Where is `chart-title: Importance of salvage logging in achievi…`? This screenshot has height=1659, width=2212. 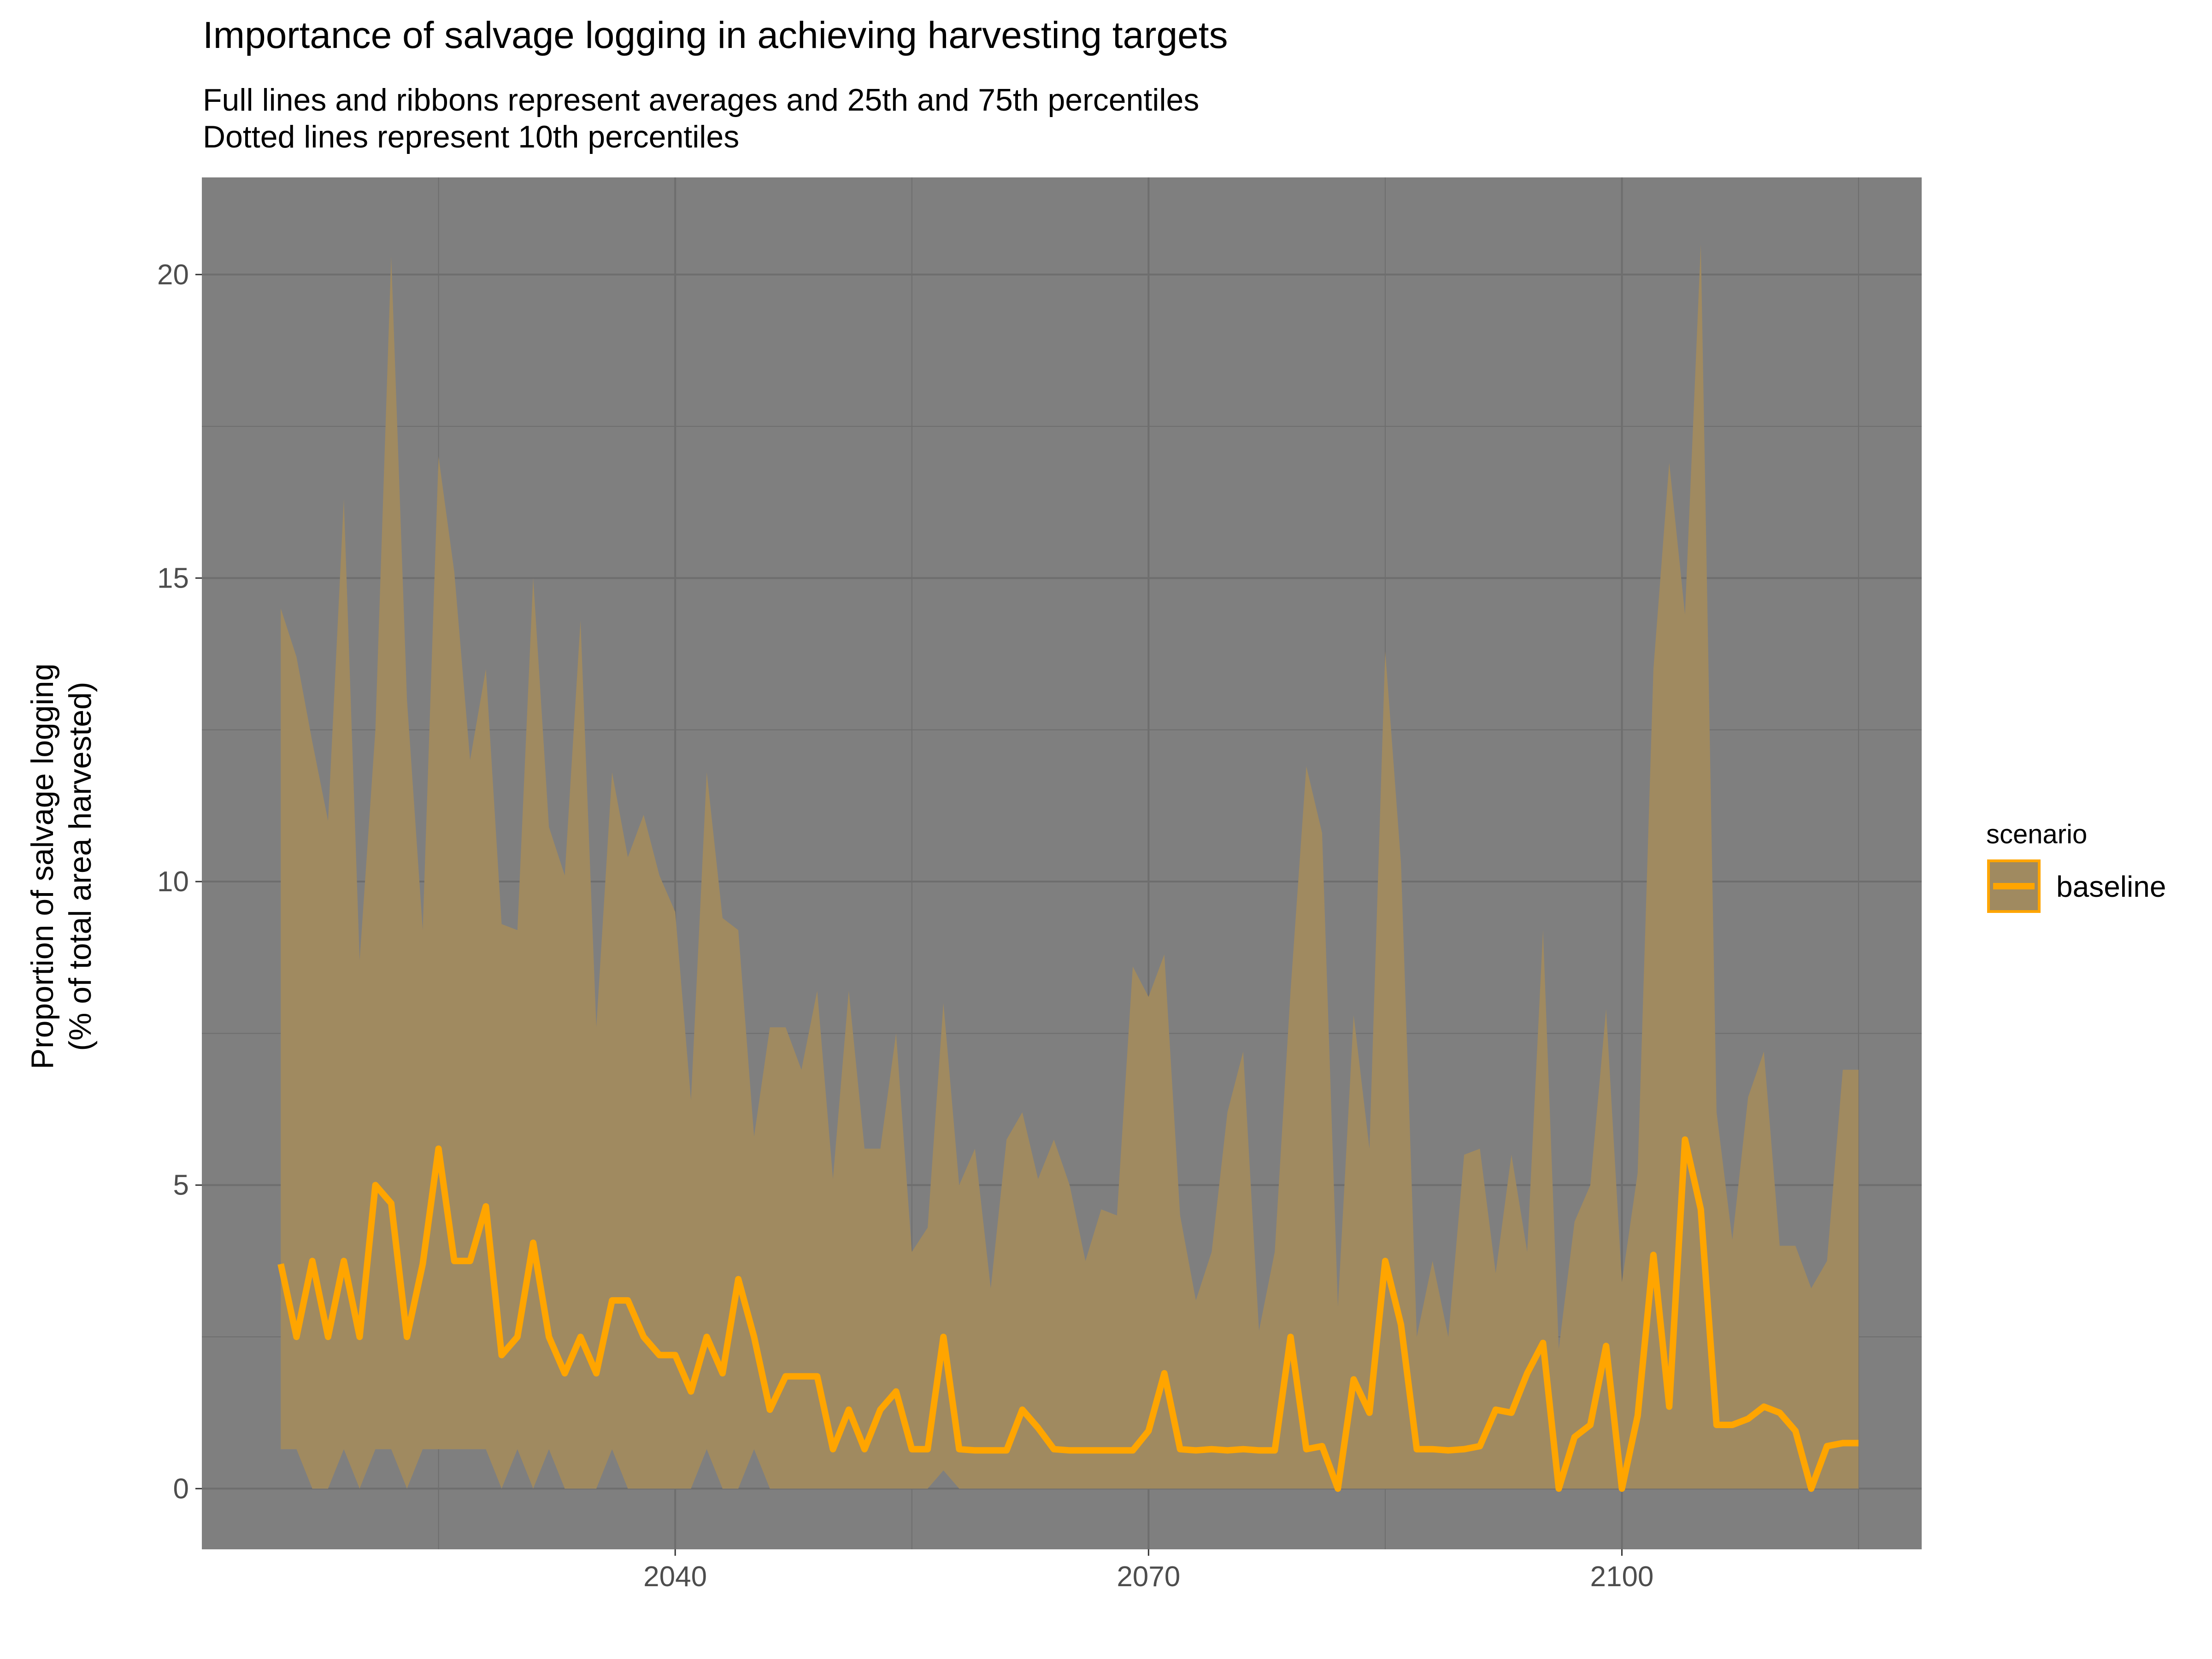 chart-title: Importance of salvage logging in achievi… is located at coordinates (715, 35).